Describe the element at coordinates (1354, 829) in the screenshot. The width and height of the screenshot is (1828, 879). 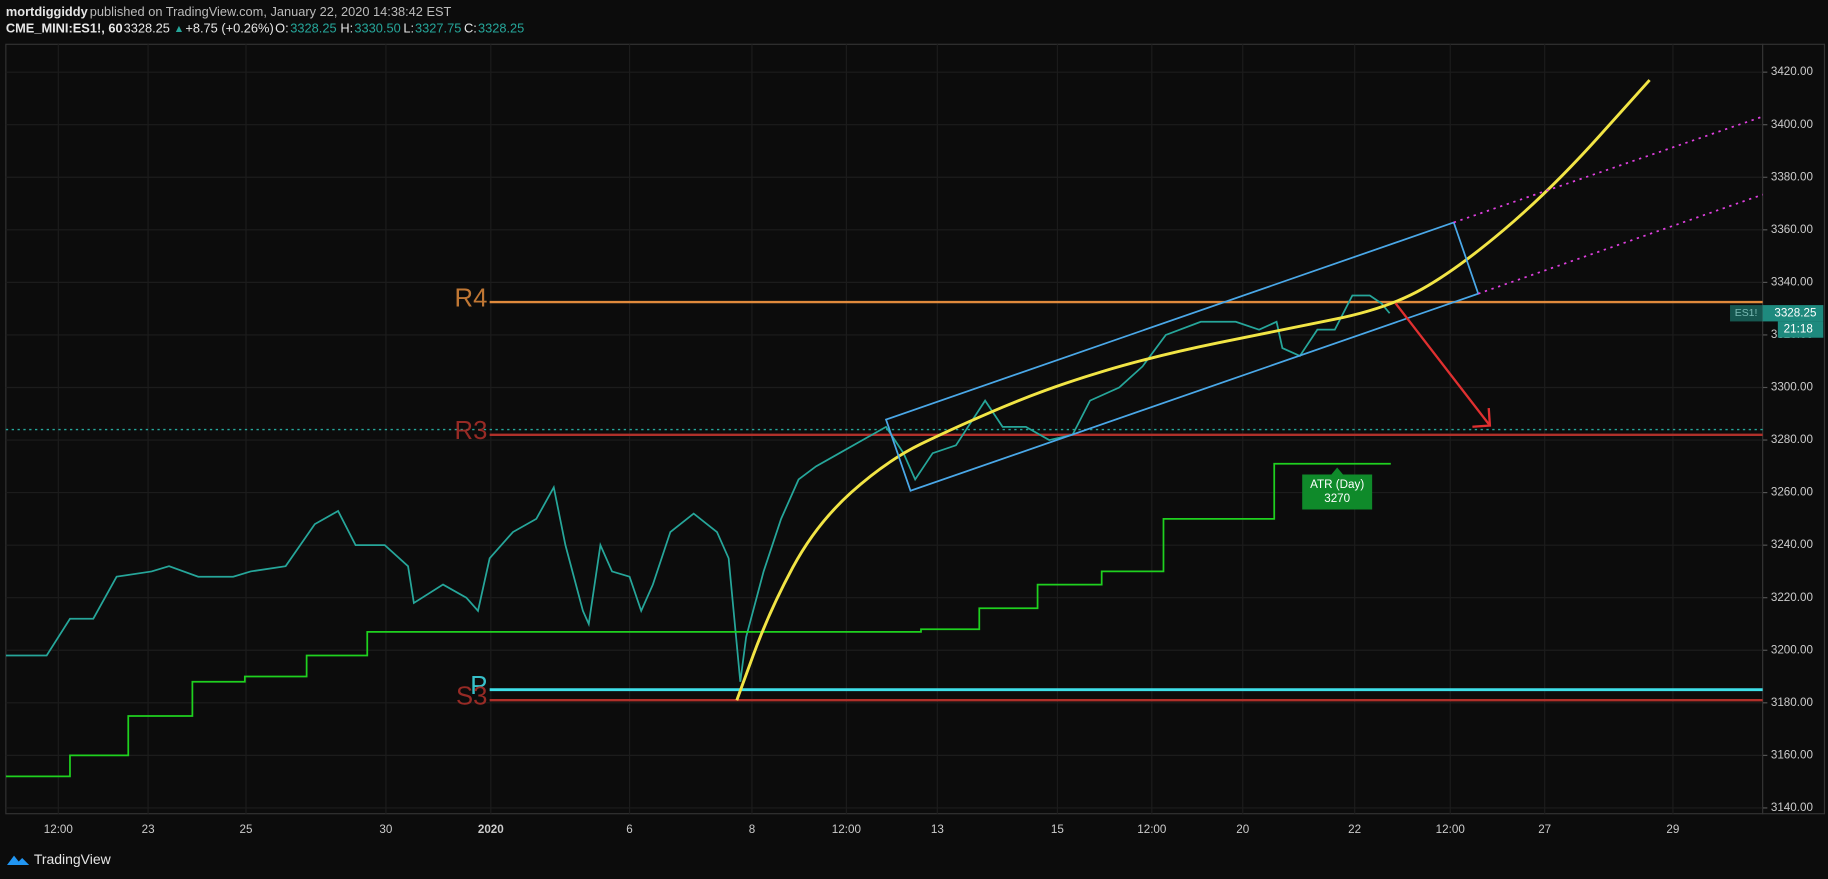
I see `x-tick-label: 22` at that location.